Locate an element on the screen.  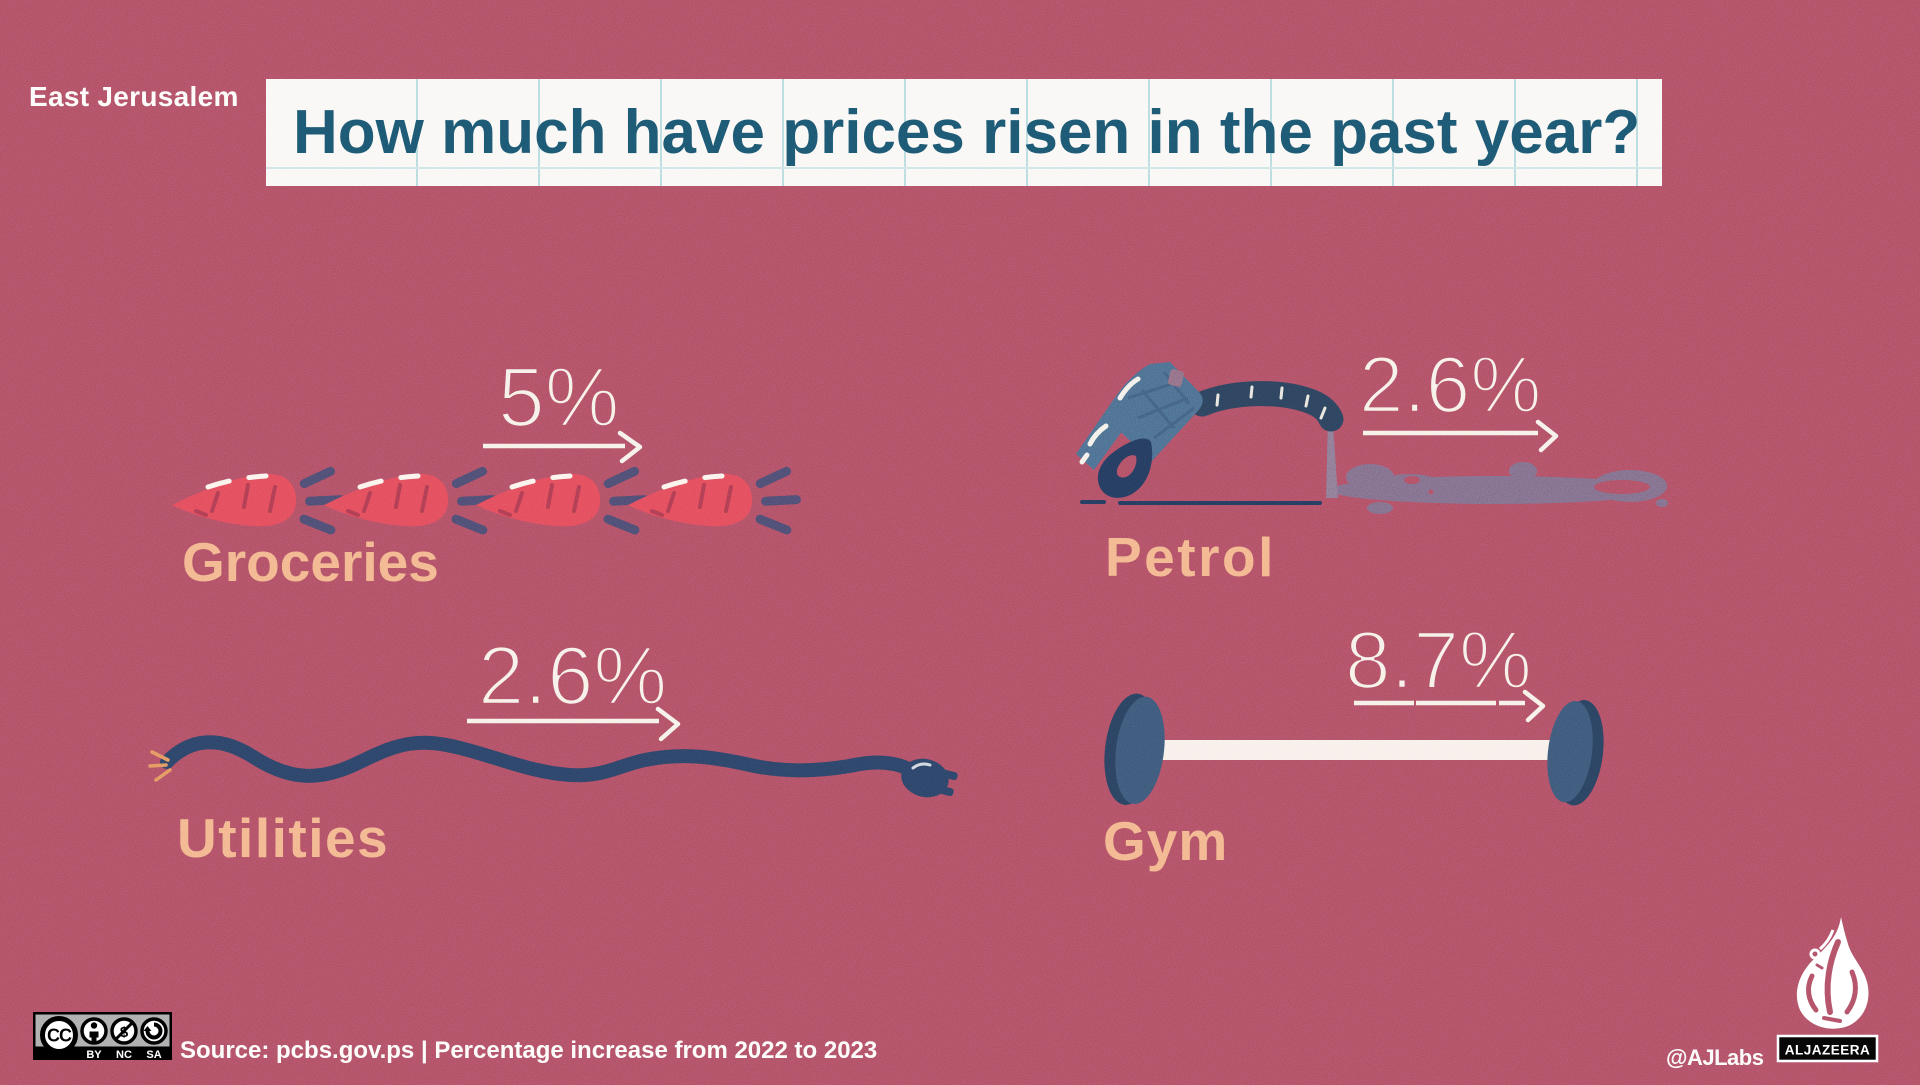
svg-text: ALJAZEERA is located at coordinates (1828, 1050).